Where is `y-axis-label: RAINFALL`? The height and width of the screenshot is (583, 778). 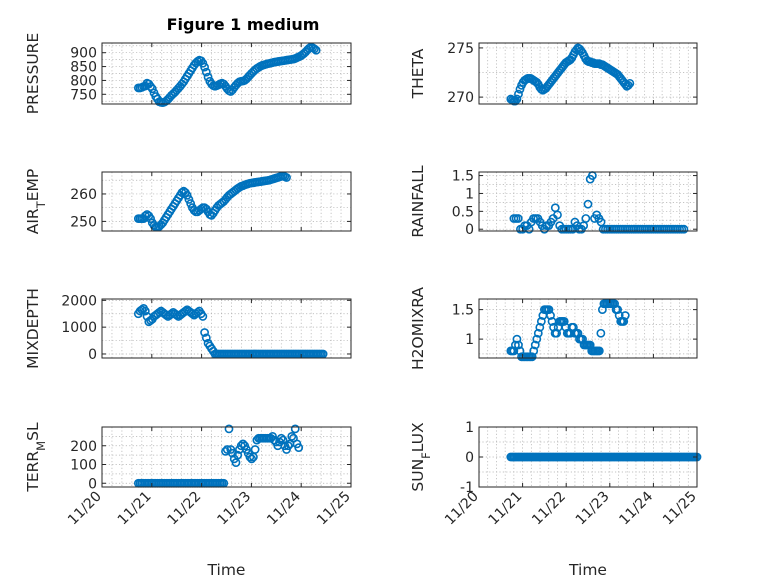
y-axis-label: RAINFALL is located at coordinates (418, 201).